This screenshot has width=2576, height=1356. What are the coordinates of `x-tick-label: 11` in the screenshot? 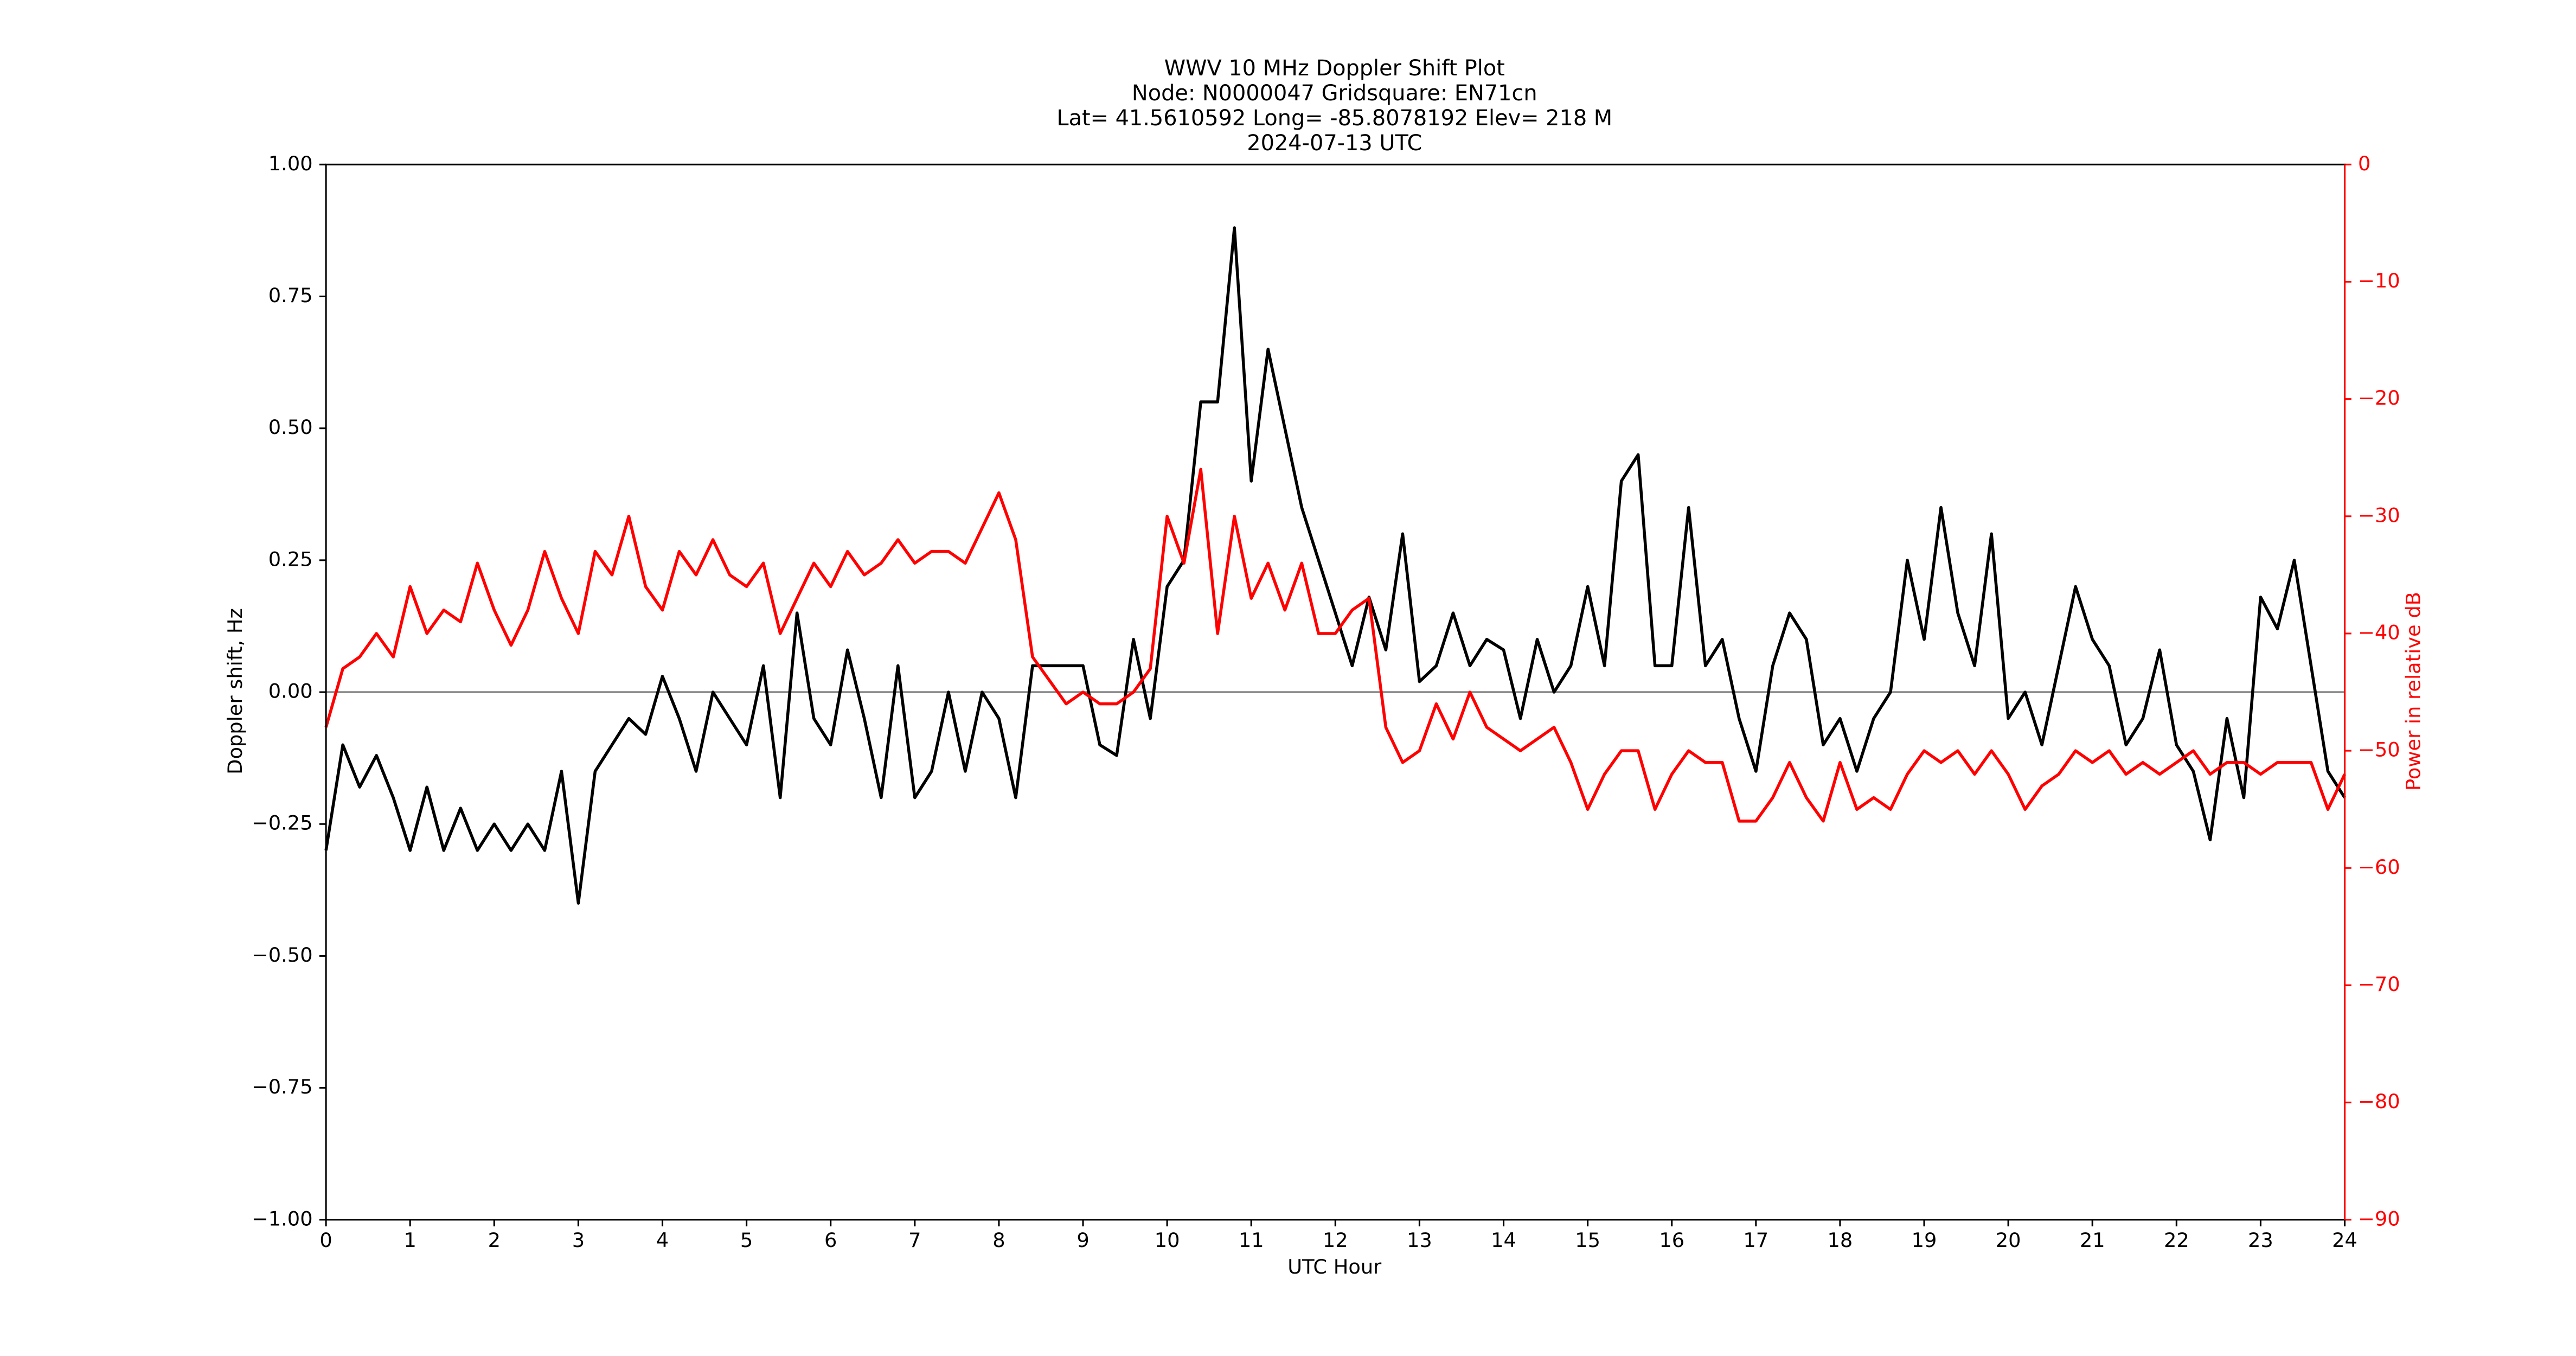 It's located at (1251, 1240).